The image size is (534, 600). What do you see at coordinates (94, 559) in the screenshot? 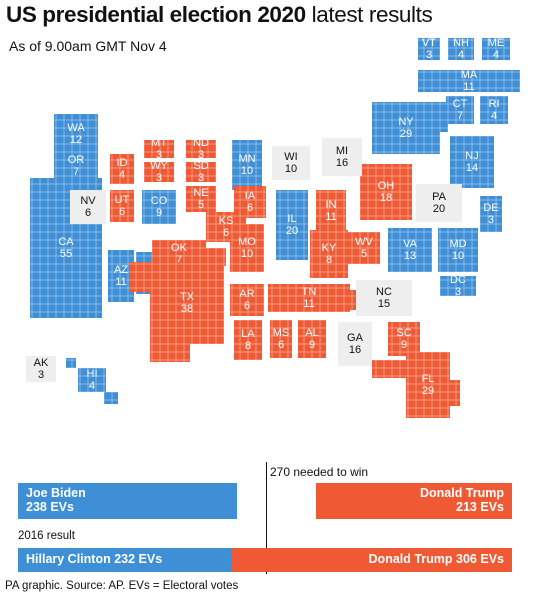
I see `clinton-label: Hillary Clinton 232 EVs` at bounding box center [94, 559].